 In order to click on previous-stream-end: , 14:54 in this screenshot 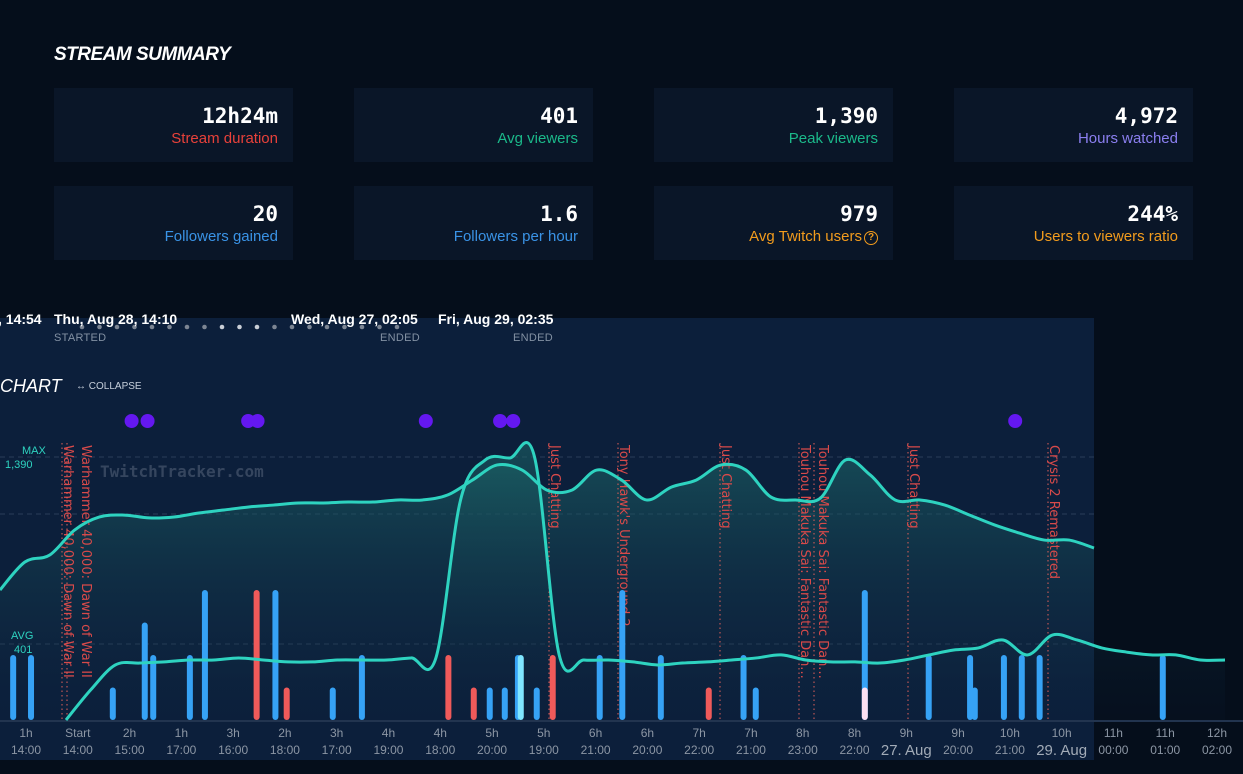, I will do `click(21, 319)`.